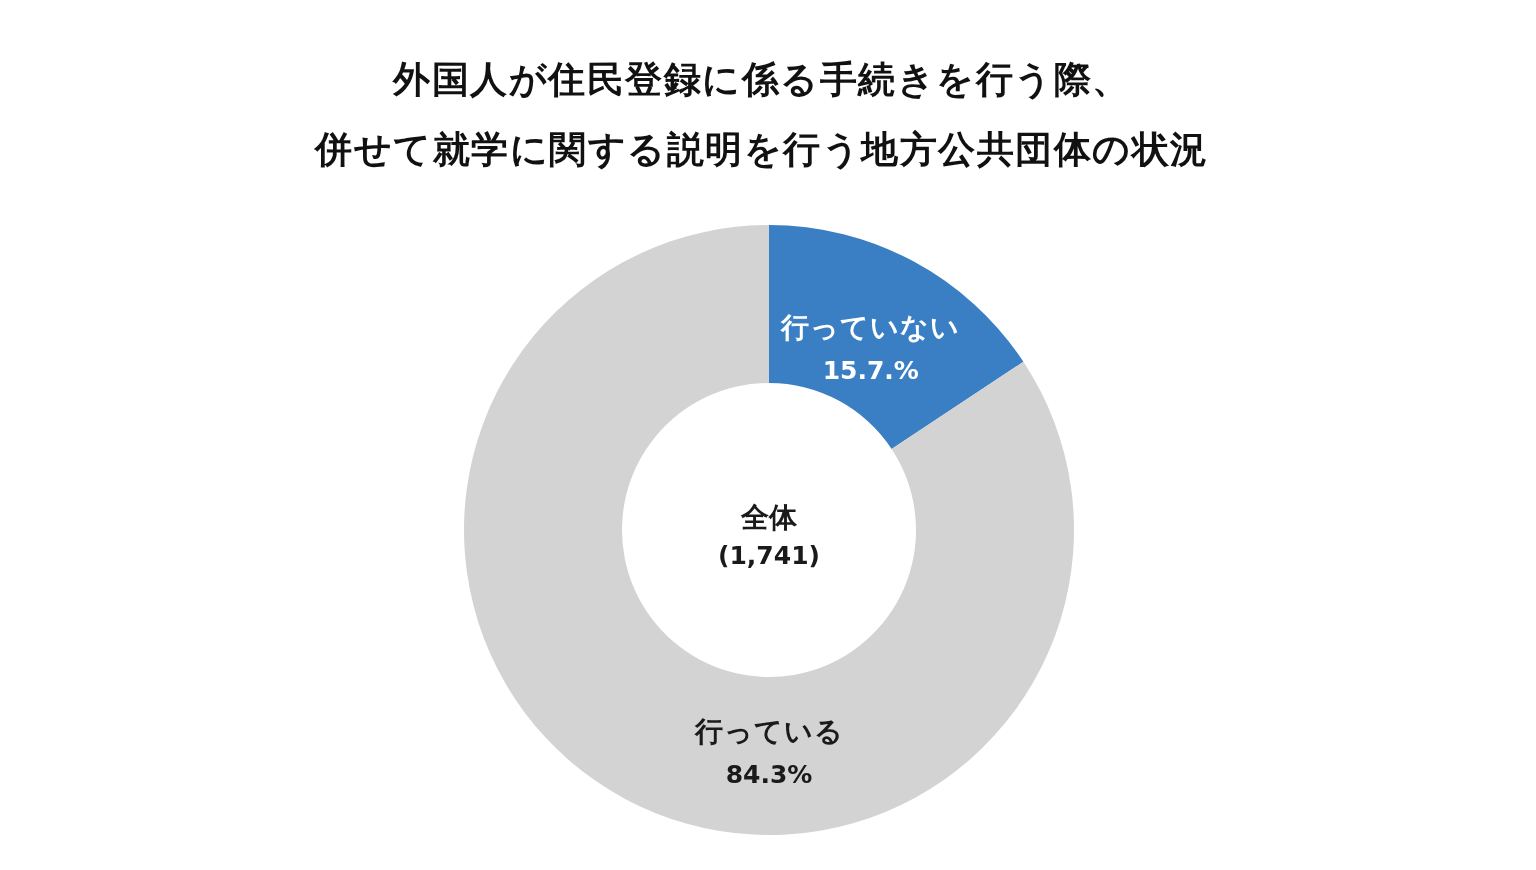  I want to click on title: 併せて就学に関する説明を行う地方公共団体の状況, so click(762, 149).